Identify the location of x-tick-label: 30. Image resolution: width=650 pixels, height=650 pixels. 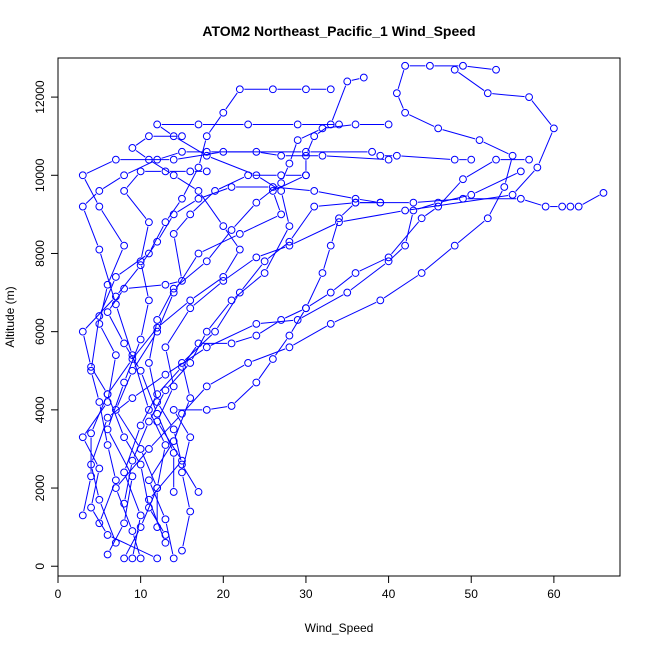
(306, 594).